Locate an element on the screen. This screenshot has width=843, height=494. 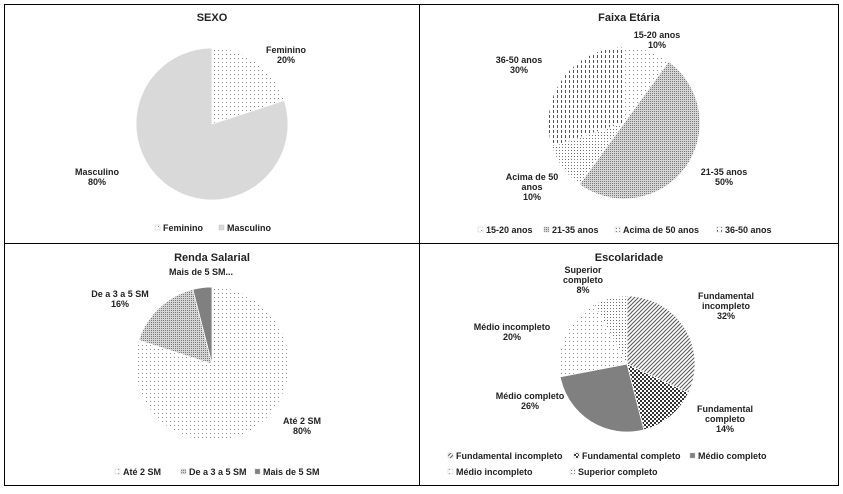
data-label-fundamental-completo: Fundamental completo 14% is located at coordinates (725, 419).